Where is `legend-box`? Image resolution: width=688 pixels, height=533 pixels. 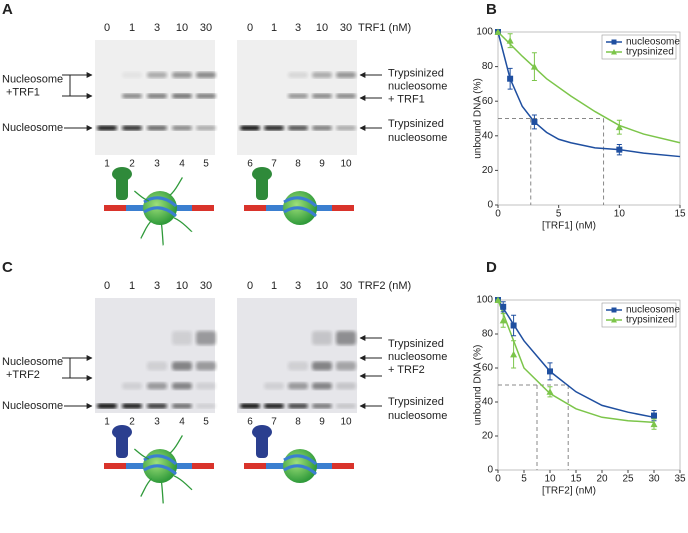
legend-box is located at coordinates (639, 315).